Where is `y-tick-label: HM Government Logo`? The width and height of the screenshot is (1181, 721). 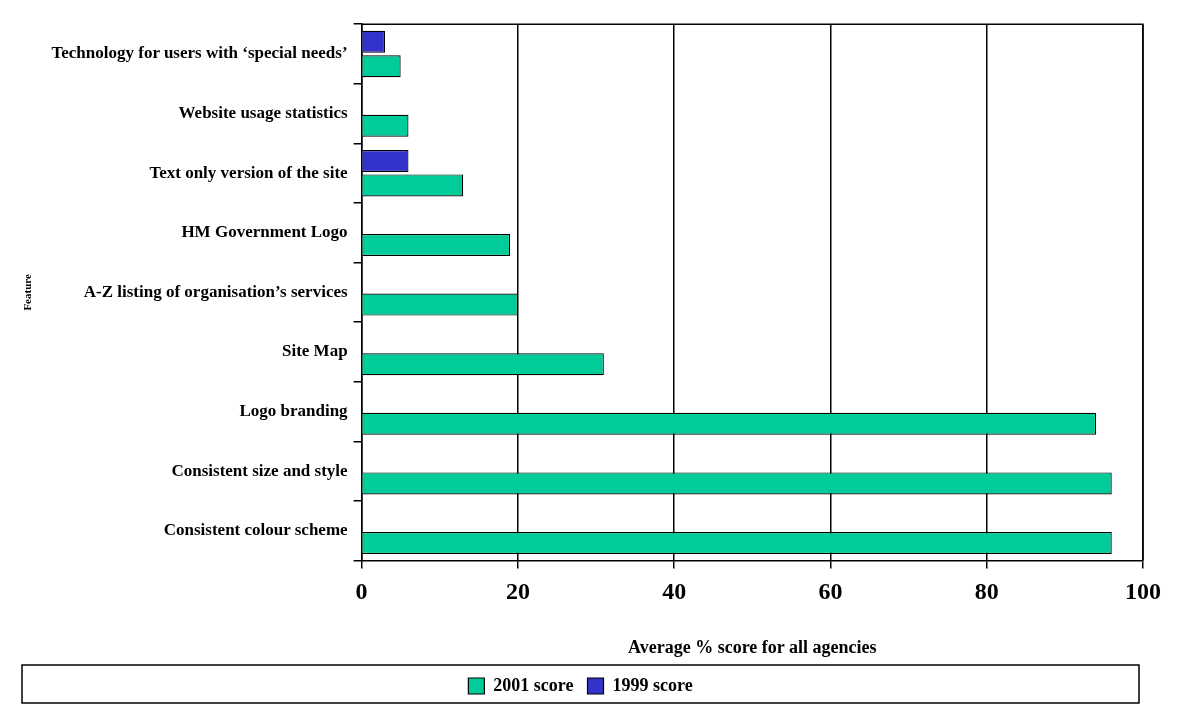
y-tick-label: HM Government Logo is located at coordinates (264, 232).